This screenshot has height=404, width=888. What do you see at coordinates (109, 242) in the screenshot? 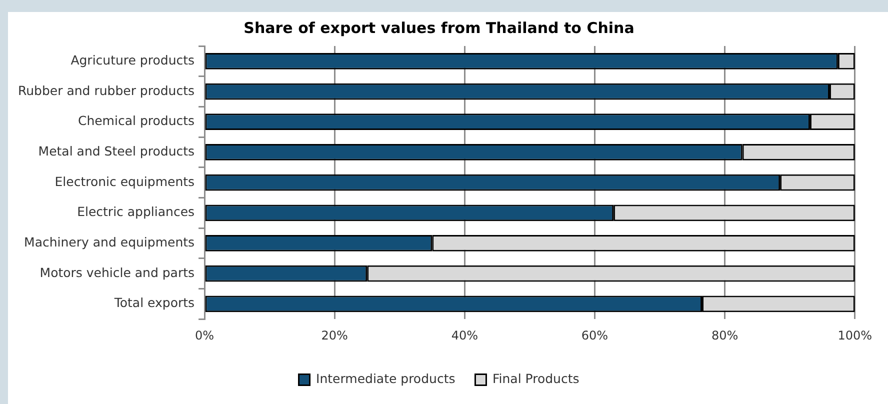
I see `y-tick-label: Machinery and equipments` at bounding box center [109, 242].